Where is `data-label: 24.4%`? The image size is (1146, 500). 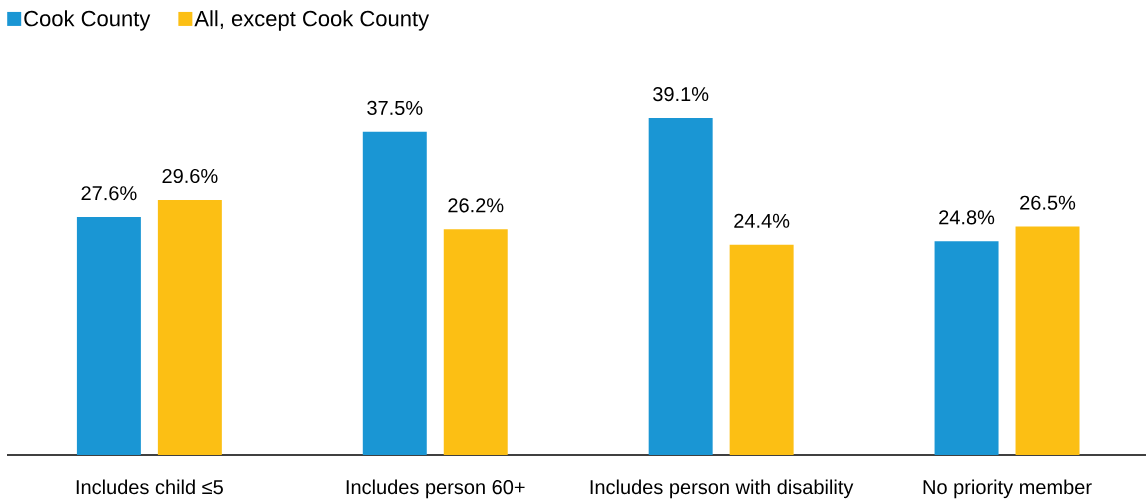 data-label: 24.4% is located at coordinates (762, 220).